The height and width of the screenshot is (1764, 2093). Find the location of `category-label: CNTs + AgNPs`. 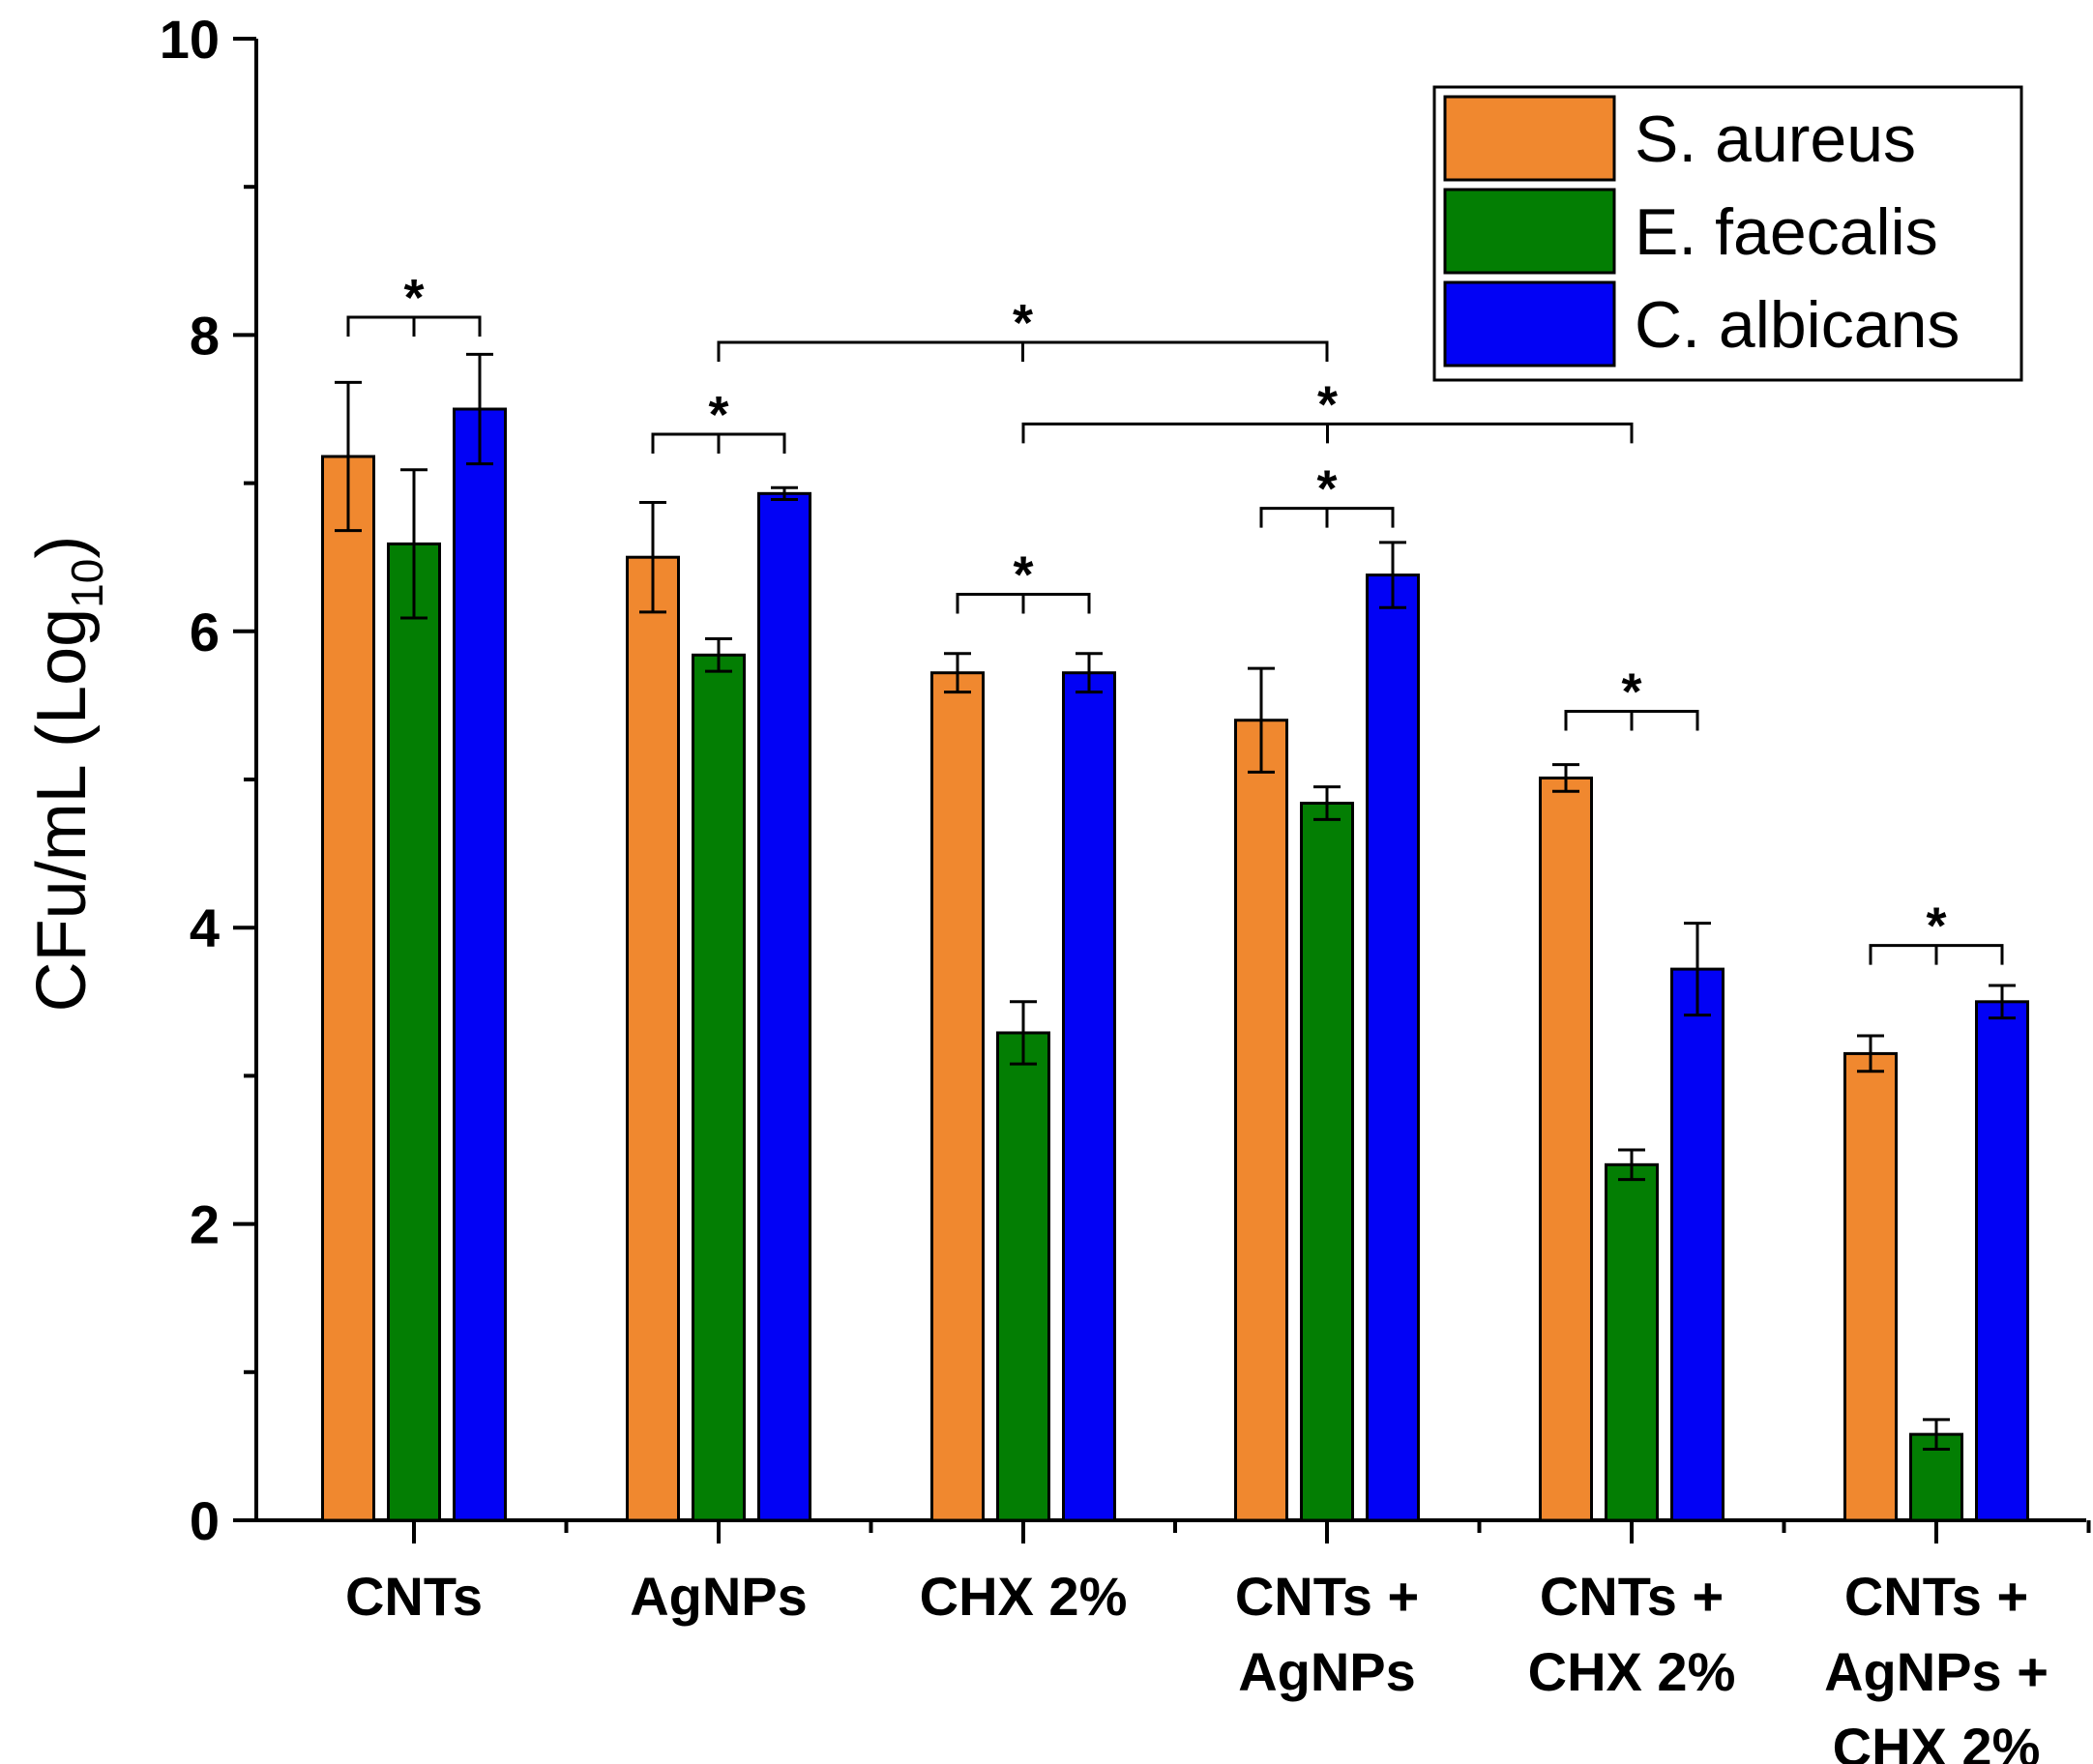

category-label: CNTs + AgNPs is located at coordinates (1327, 1634).